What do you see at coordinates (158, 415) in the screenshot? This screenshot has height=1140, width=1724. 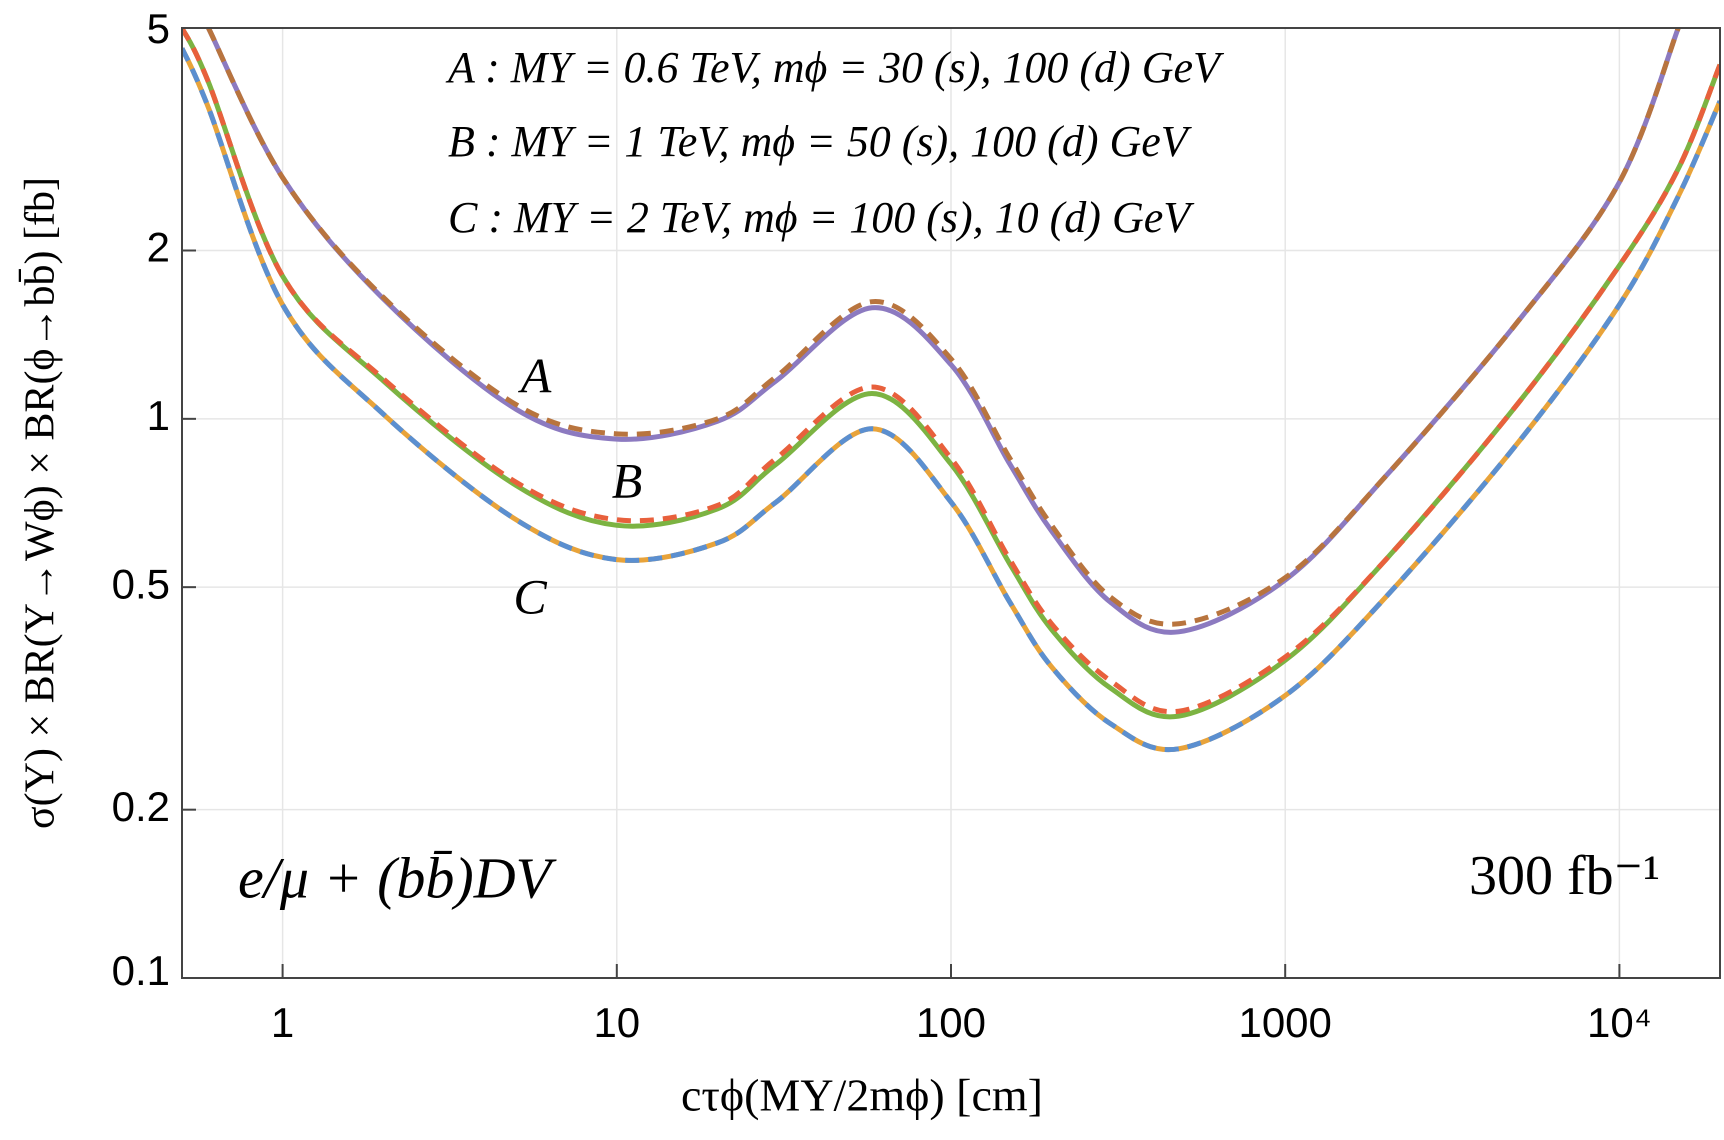 I see `y-tick-label: 1` at bounding box center [158, 415].